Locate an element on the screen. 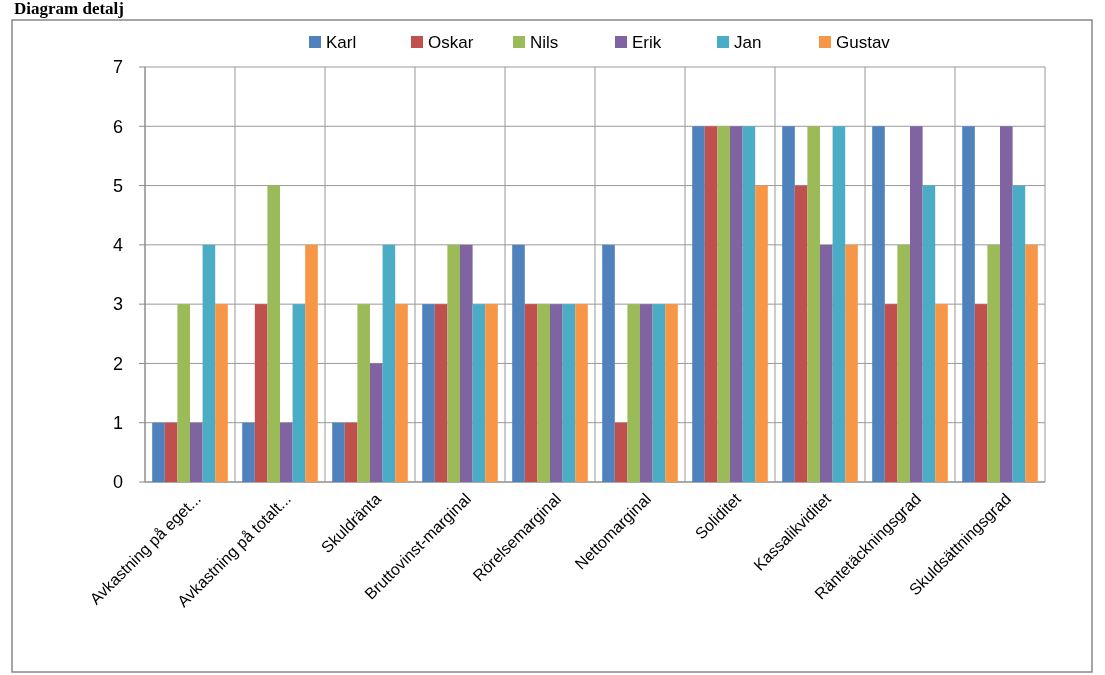 This screenshot has width=1105, height=675. y-tick-label: 0 is located at coordinates (117, 482).